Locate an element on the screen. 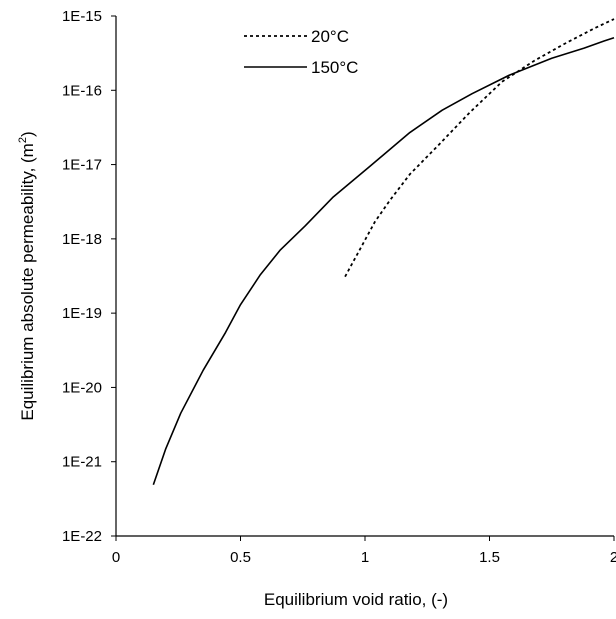 The image size is (616, 619). x-tick-label: 1.5 is located at coordinates (489, 557).